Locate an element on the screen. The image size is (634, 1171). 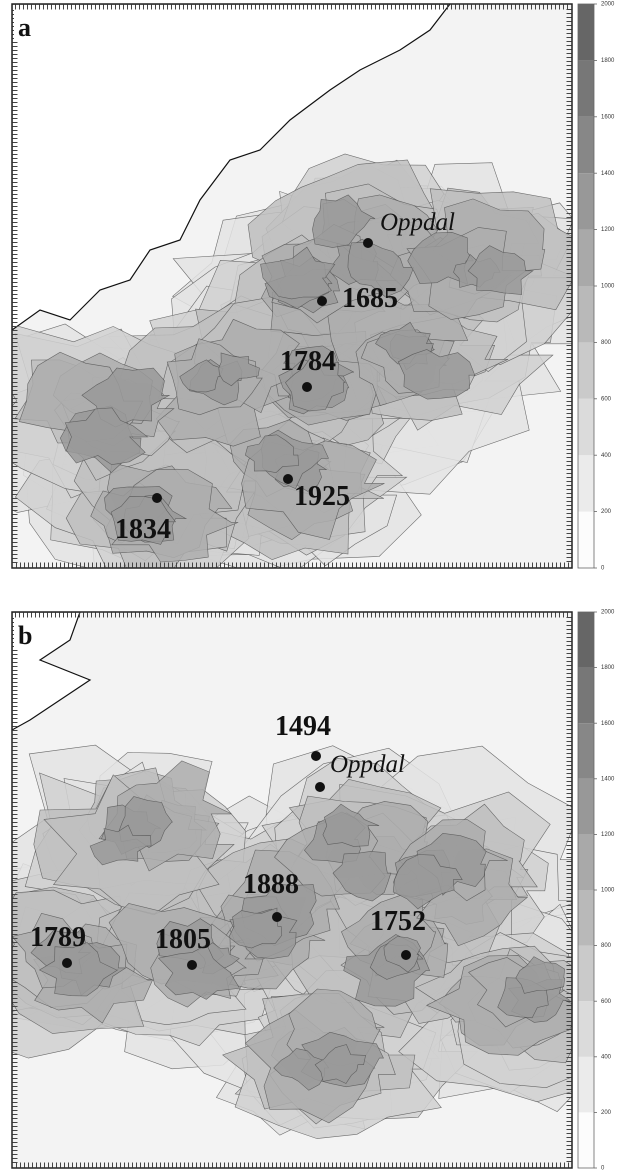
panel-label: b is located at coordinates (25, 635).